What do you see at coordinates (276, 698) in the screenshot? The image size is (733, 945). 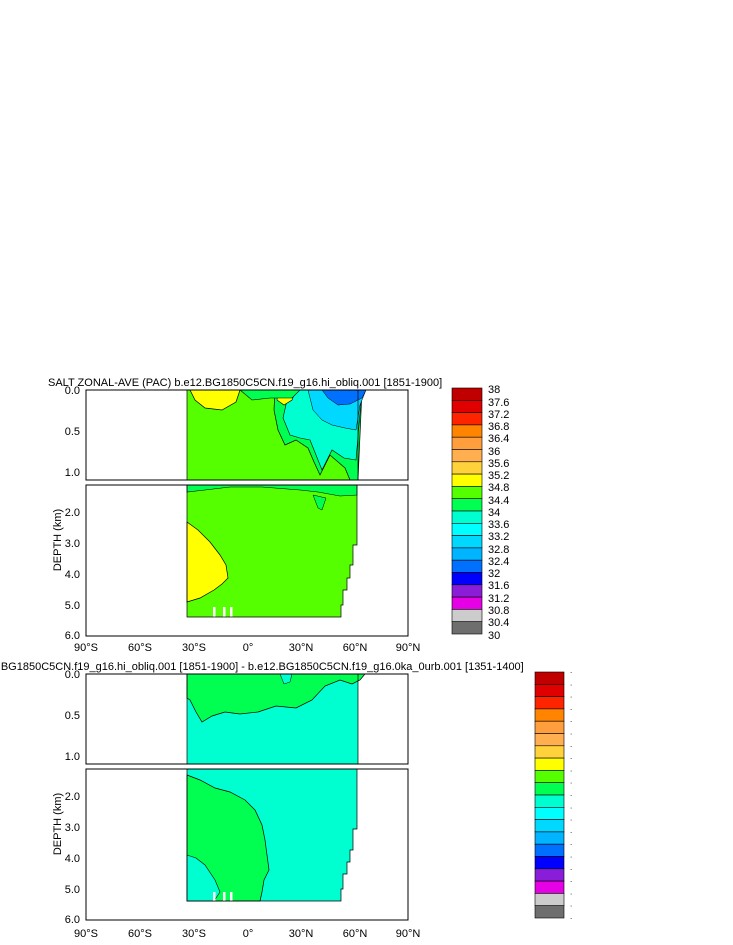 I see `diff-surface-green` at bounding box center [276, 698].